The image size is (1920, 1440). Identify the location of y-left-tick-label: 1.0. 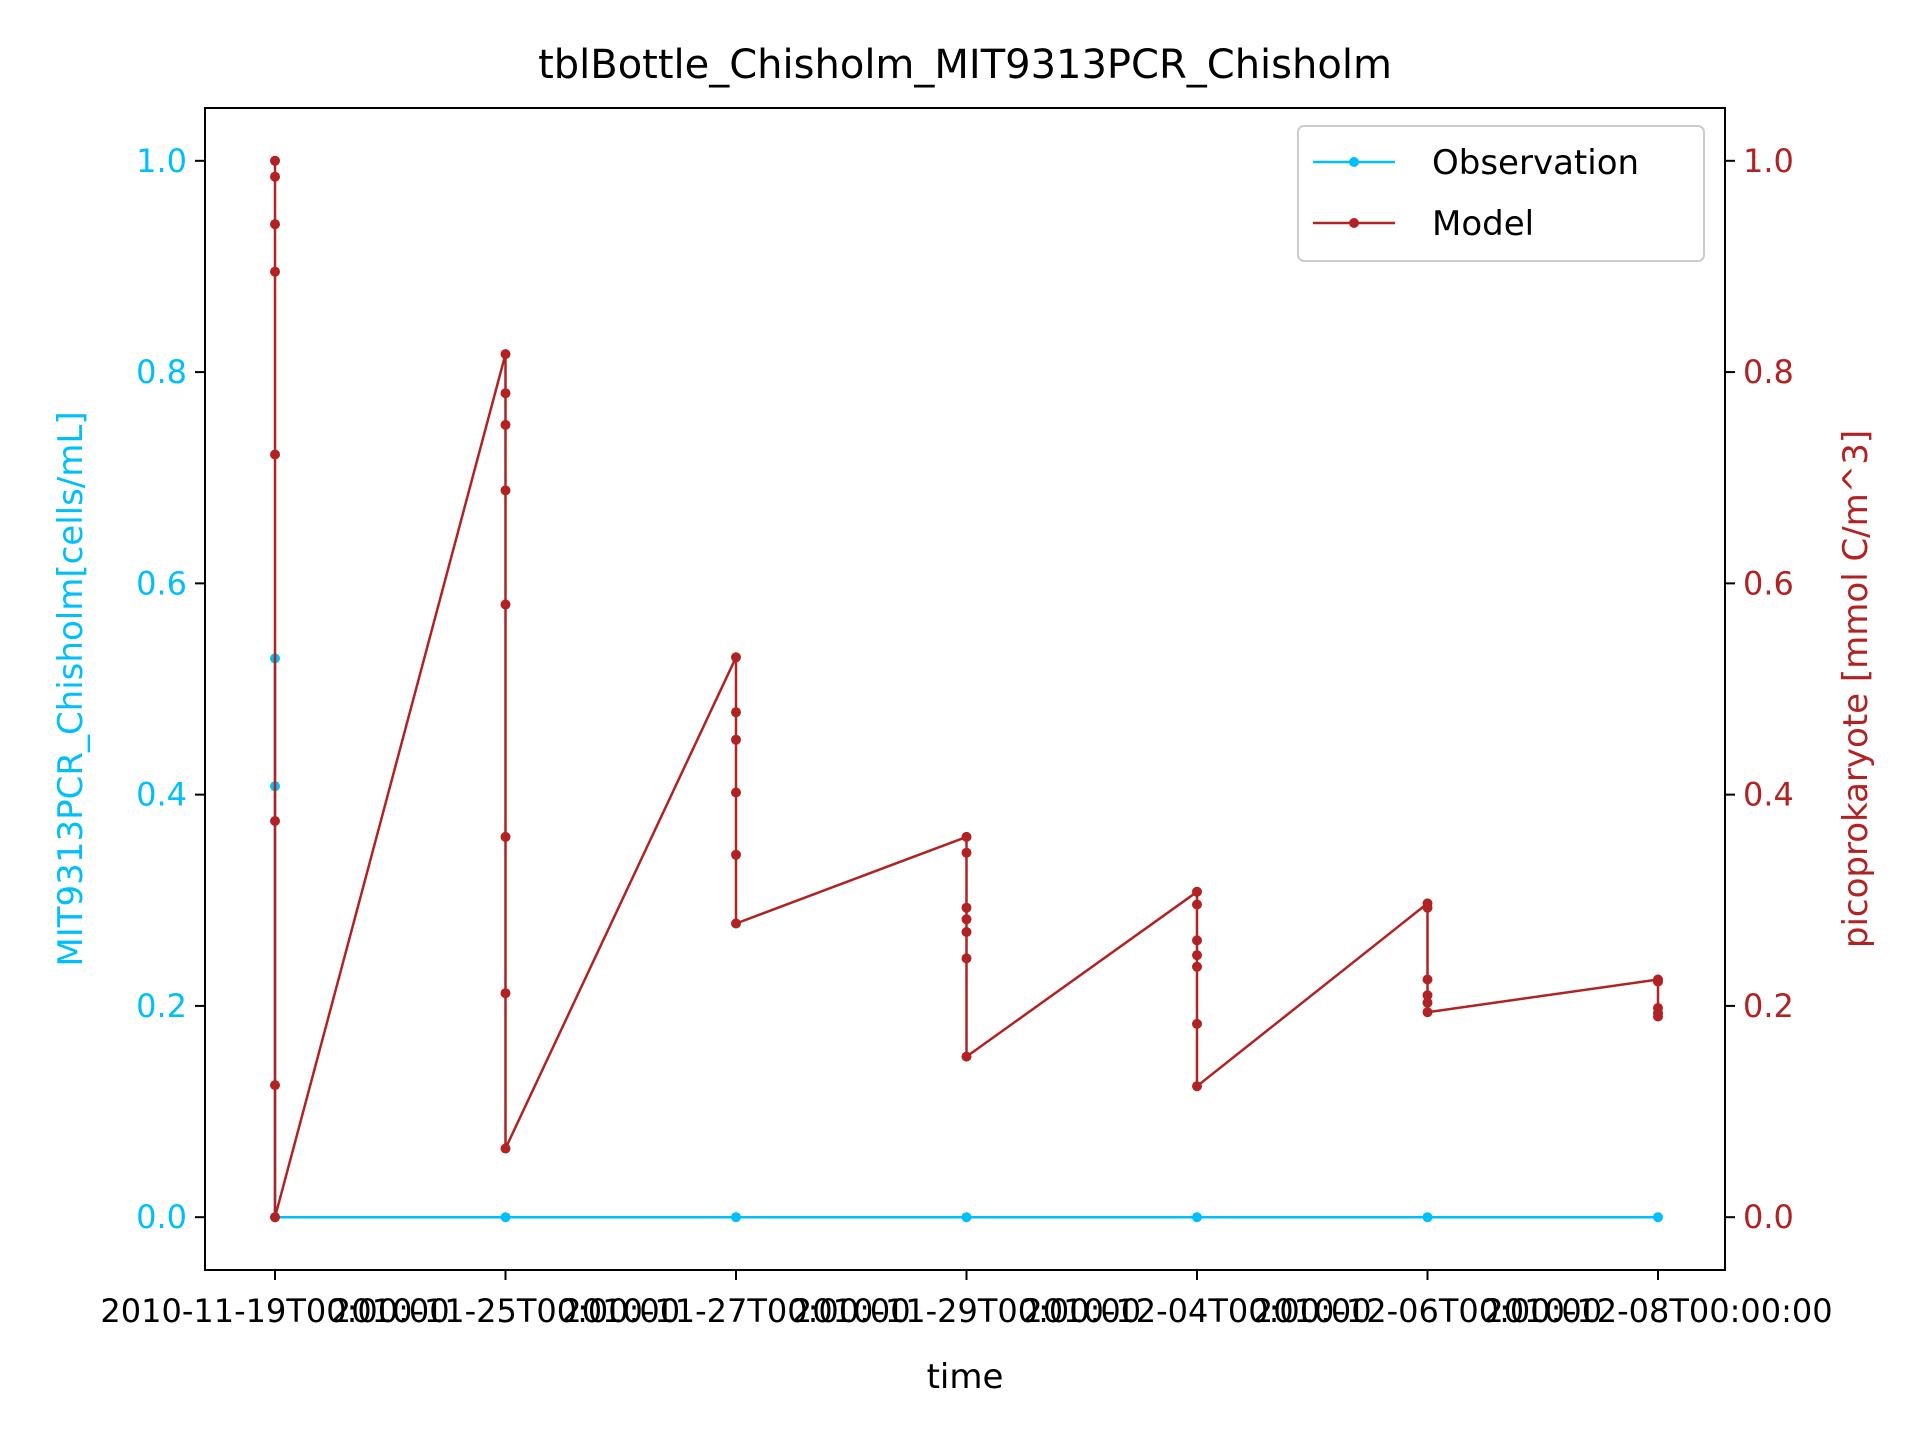
(161, 161).